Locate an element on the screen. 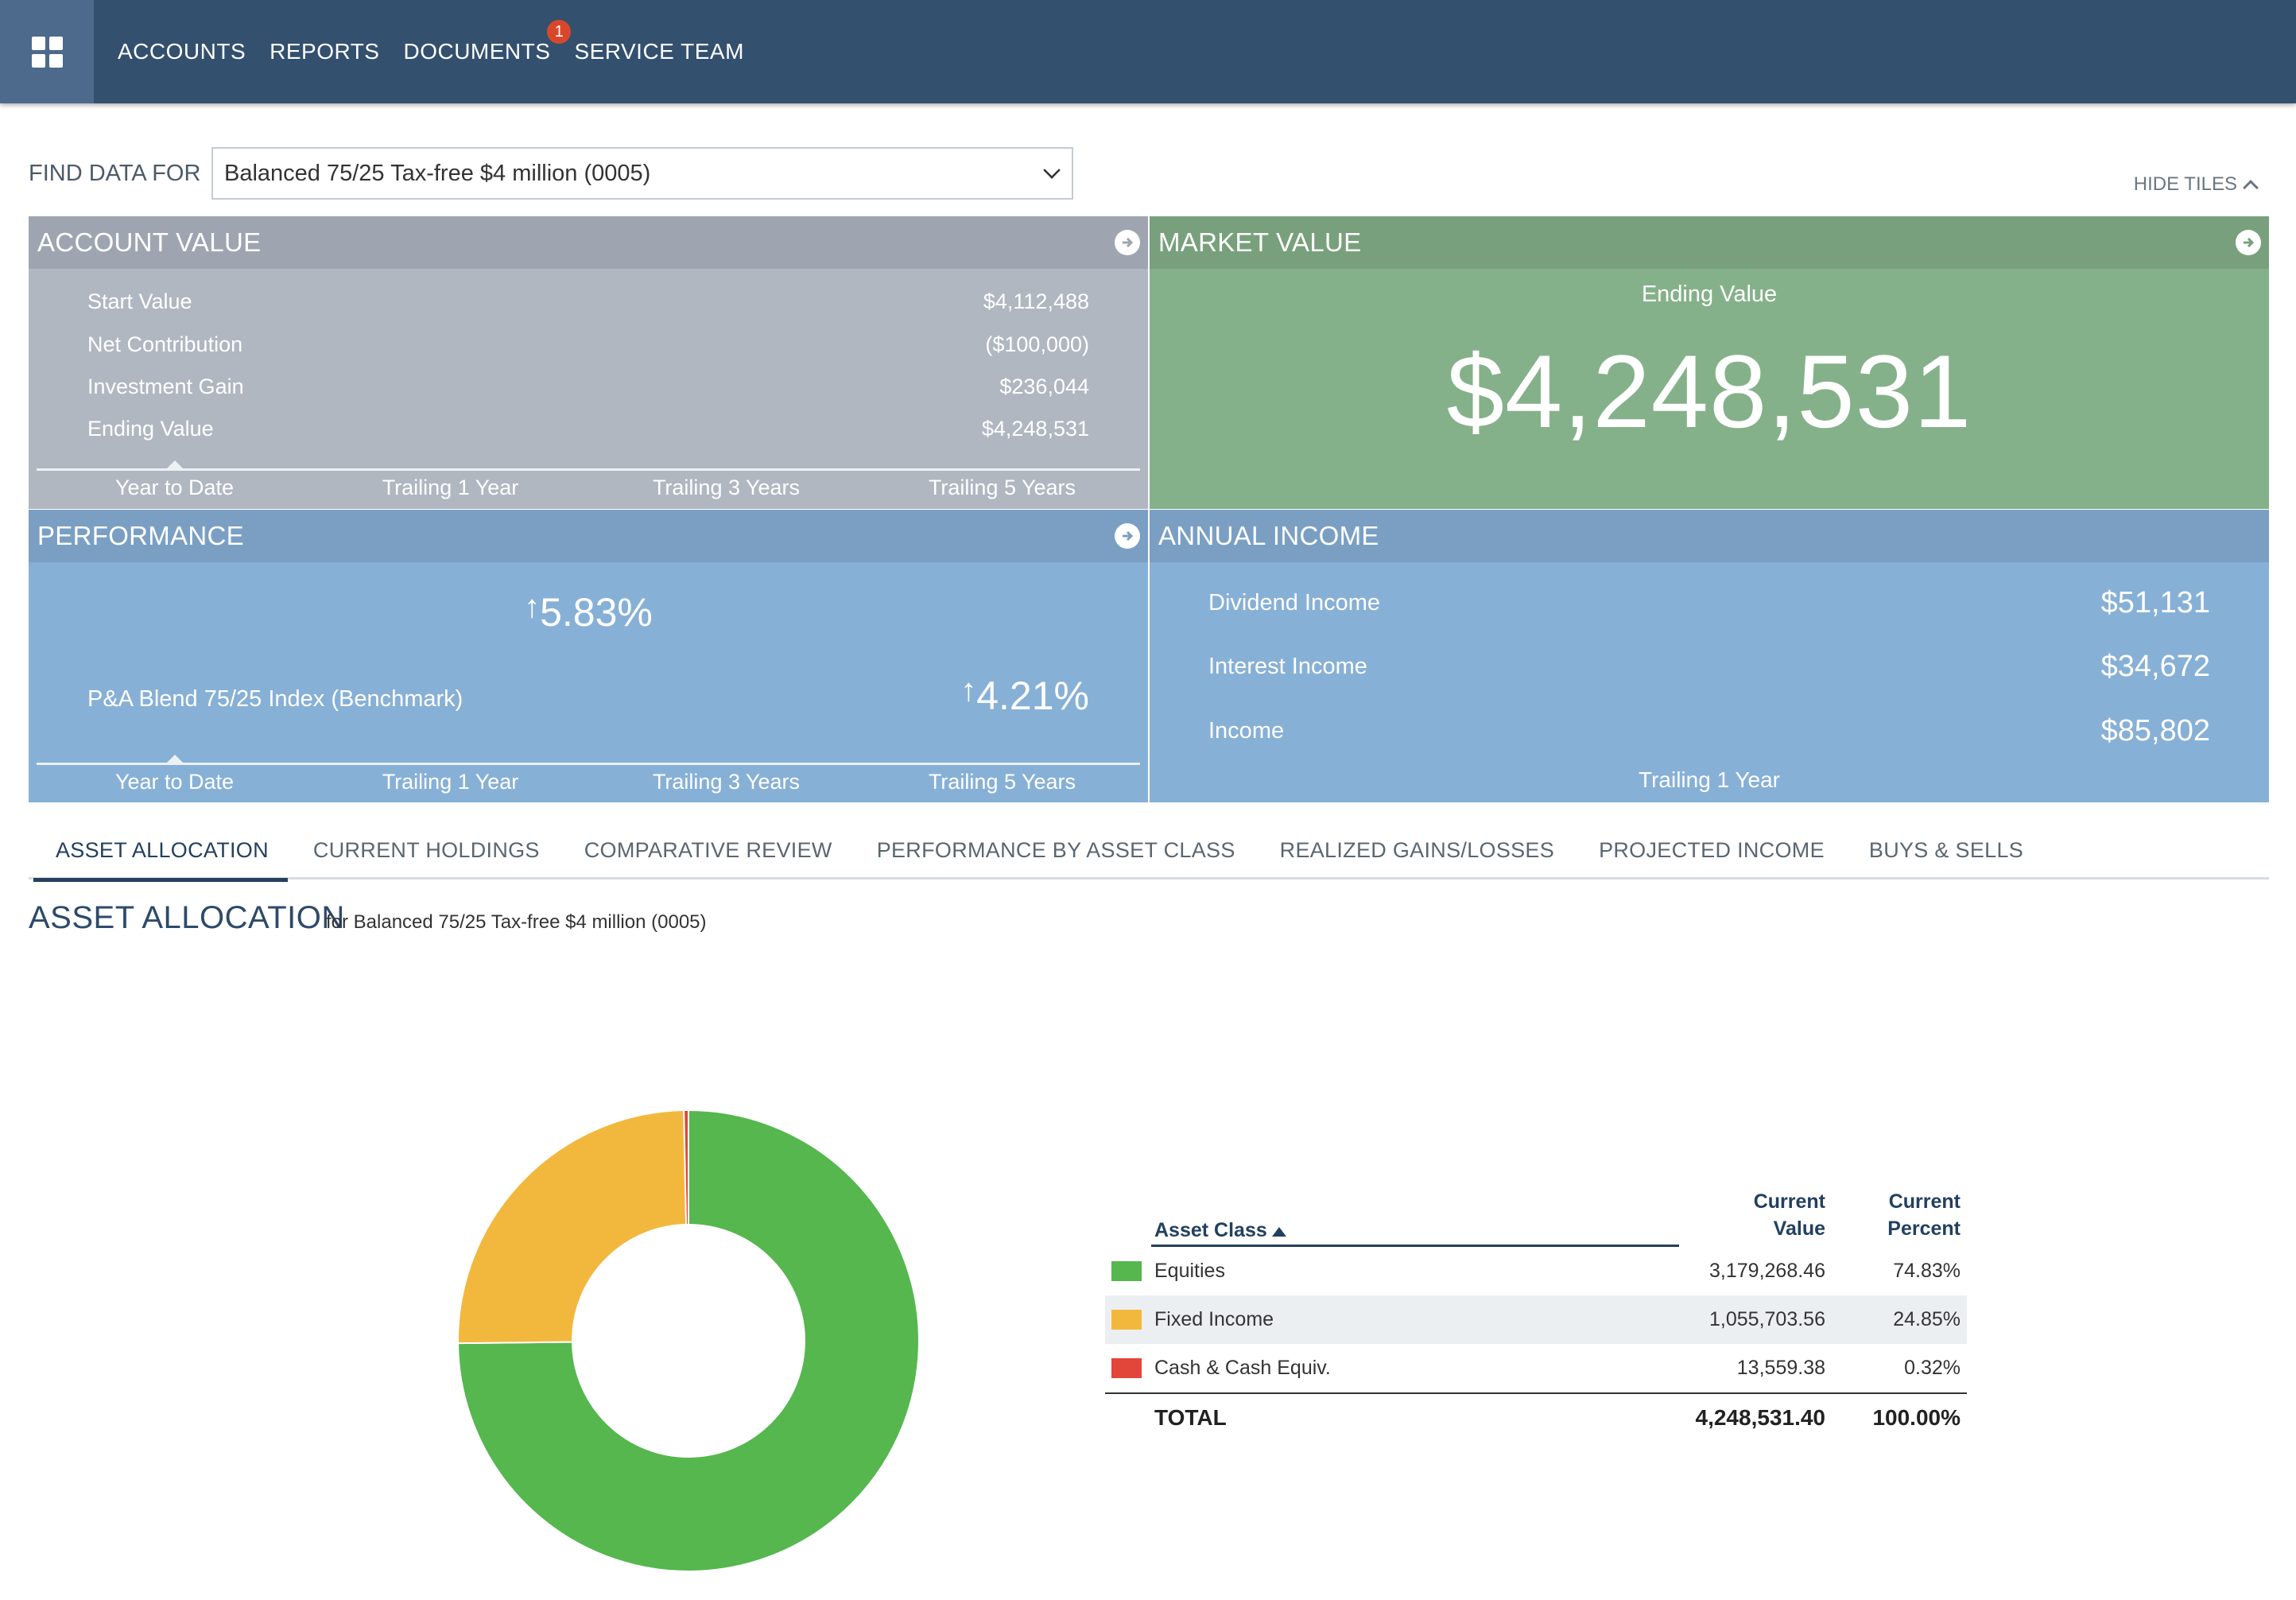 The width and height of the screenshot is (2296, 1600). table-total-row: TOTAL 4,248,531.40 100.00% is located at coordinates (1536, 1417).